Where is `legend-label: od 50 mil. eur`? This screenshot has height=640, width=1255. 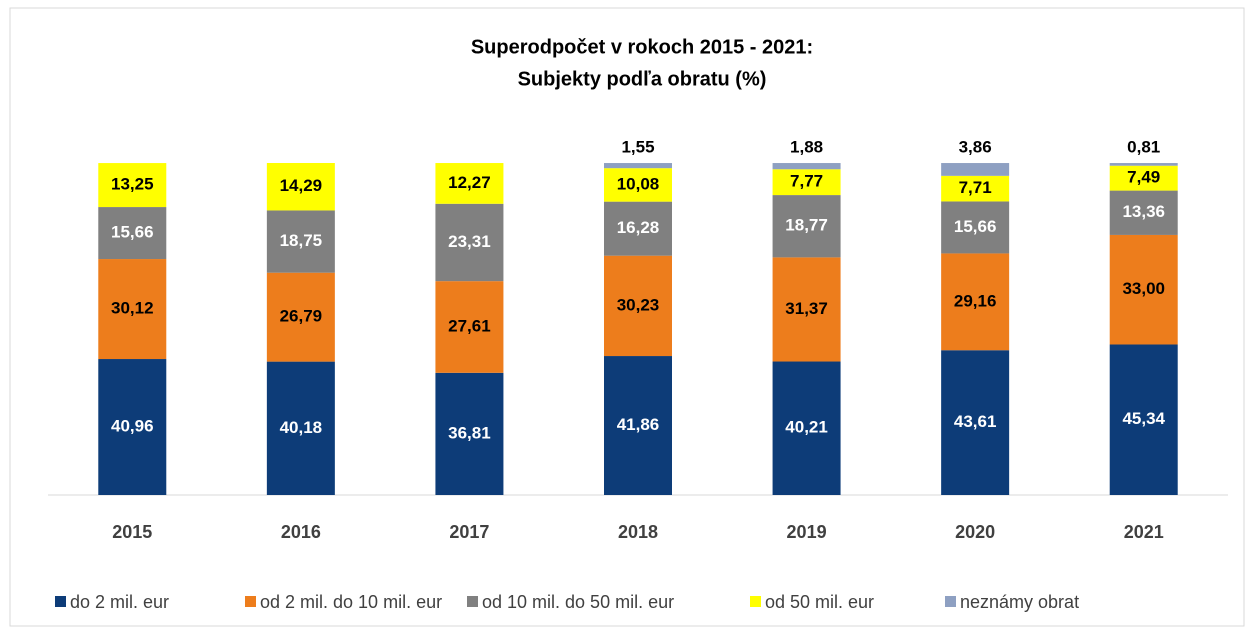 legend-label: od 50 mil. eur is located at coordinates (819, 602).